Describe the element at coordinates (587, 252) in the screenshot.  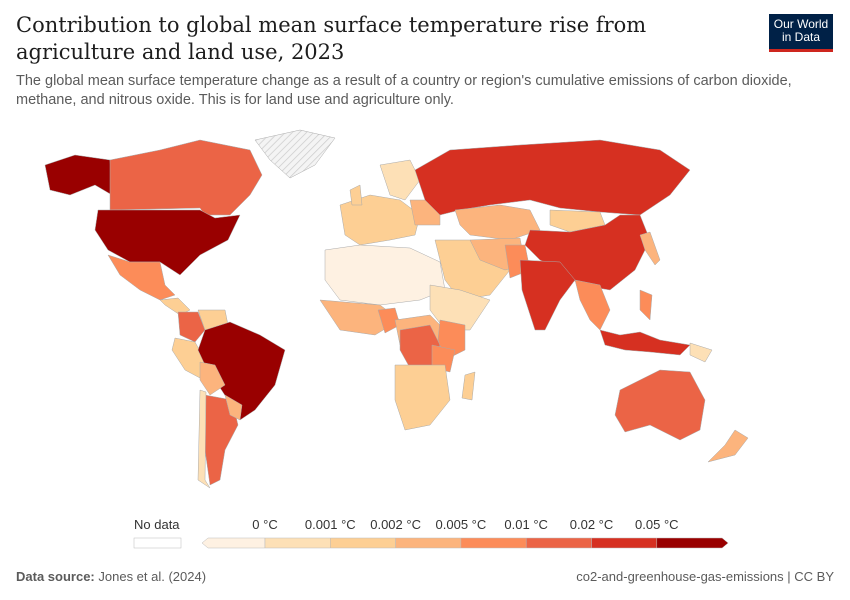
I see `country-china` at that location.